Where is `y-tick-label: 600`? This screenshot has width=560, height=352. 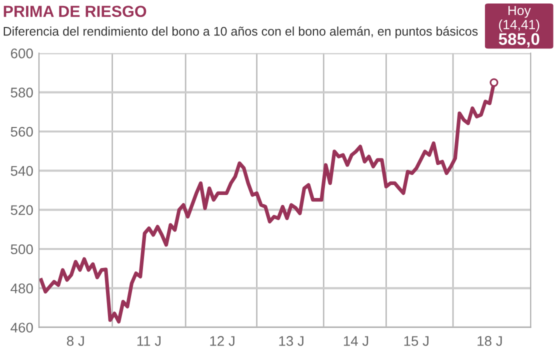 y-tick-label: 600 is located at coordinates (21, 53).